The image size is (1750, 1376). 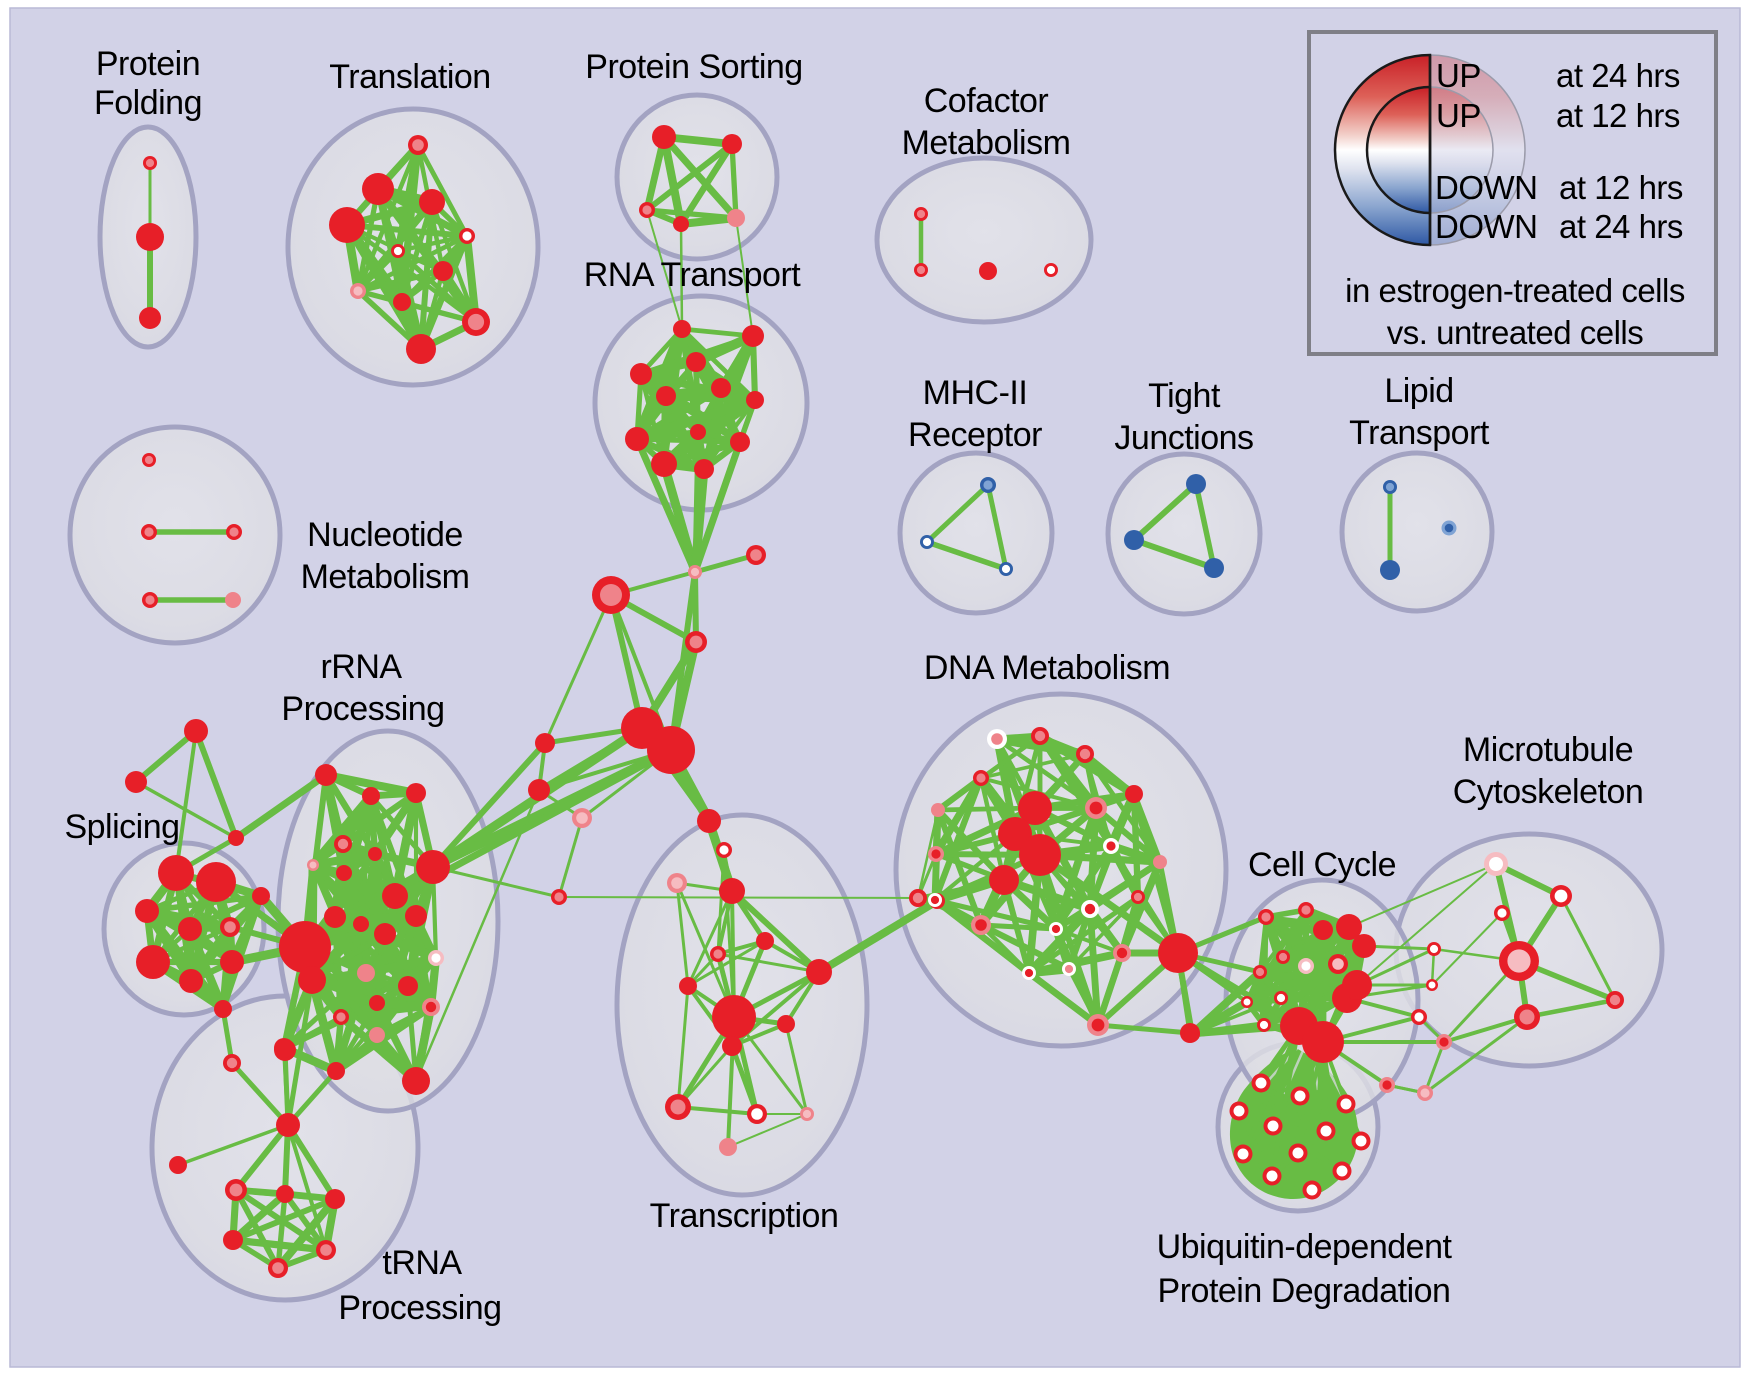 I want to click on svg-text: Protein, so click(x=148, y=64).